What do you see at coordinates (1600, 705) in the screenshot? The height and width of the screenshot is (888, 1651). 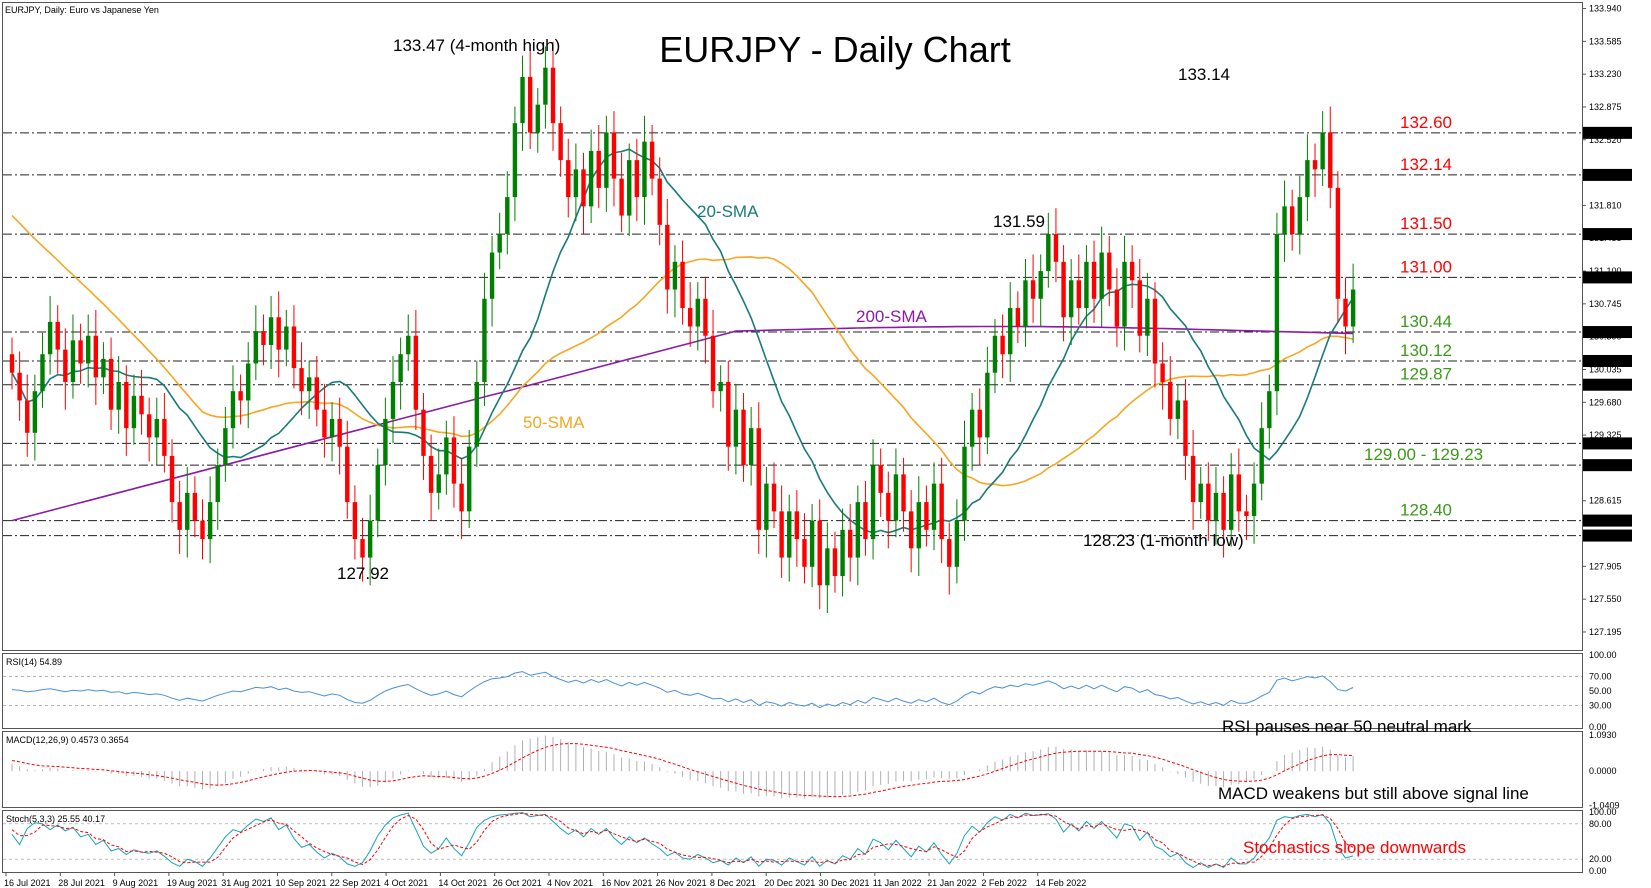 I see `indicator-tick-label: 30.00` at bounding box center [1600, 705].